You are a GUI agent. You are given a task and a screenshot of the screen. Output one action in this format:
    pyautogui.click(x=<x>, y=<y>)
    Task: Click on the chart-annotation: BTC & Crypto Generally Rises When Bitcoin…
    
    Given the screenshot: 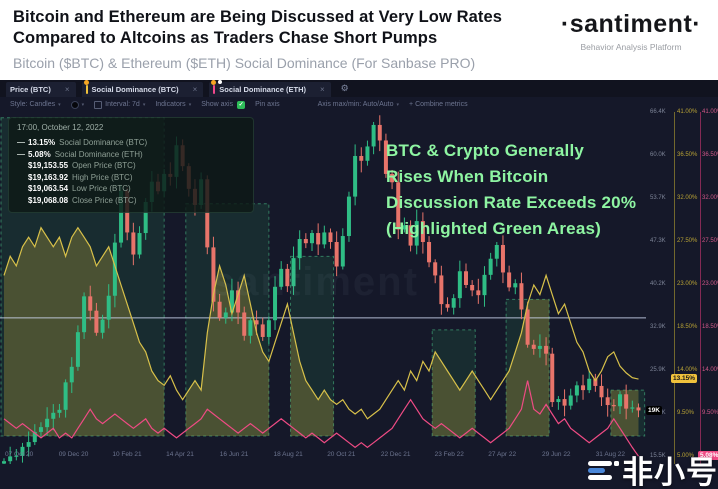 What is the action you would take?
    pyautogui.click(x=511, y=190)
    